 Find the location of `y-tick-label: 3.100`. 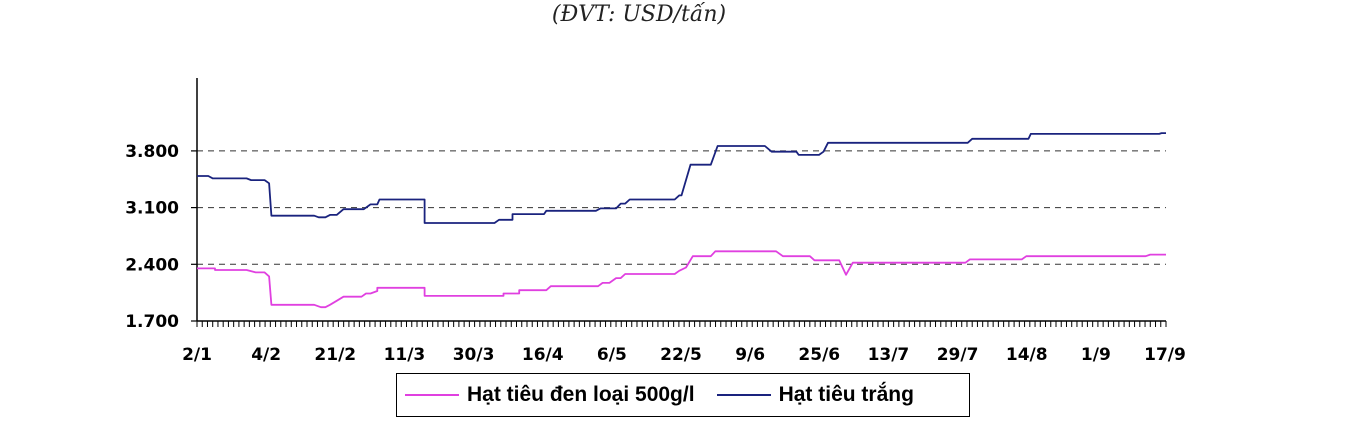

y-tick-label: 3.100 is located at coordinates (152, 209).